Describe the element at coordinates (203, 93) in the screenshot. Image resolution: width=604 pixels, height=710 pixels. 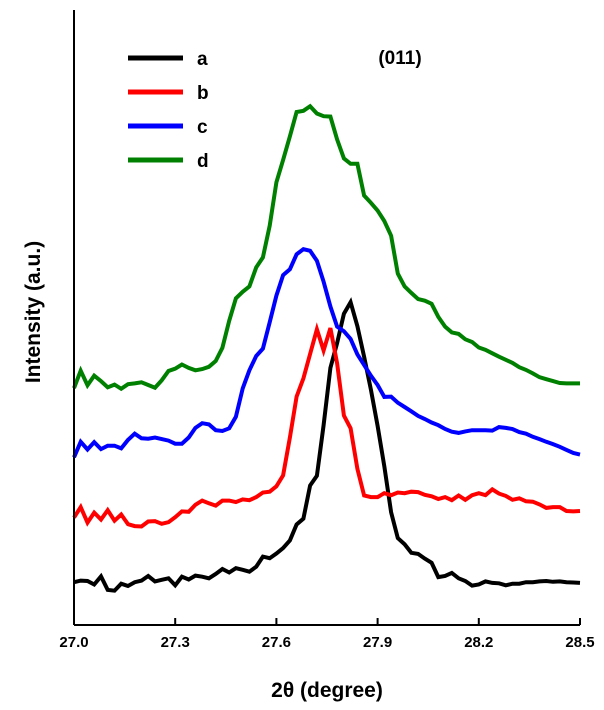
I see `legend-label-b: b` at that location.